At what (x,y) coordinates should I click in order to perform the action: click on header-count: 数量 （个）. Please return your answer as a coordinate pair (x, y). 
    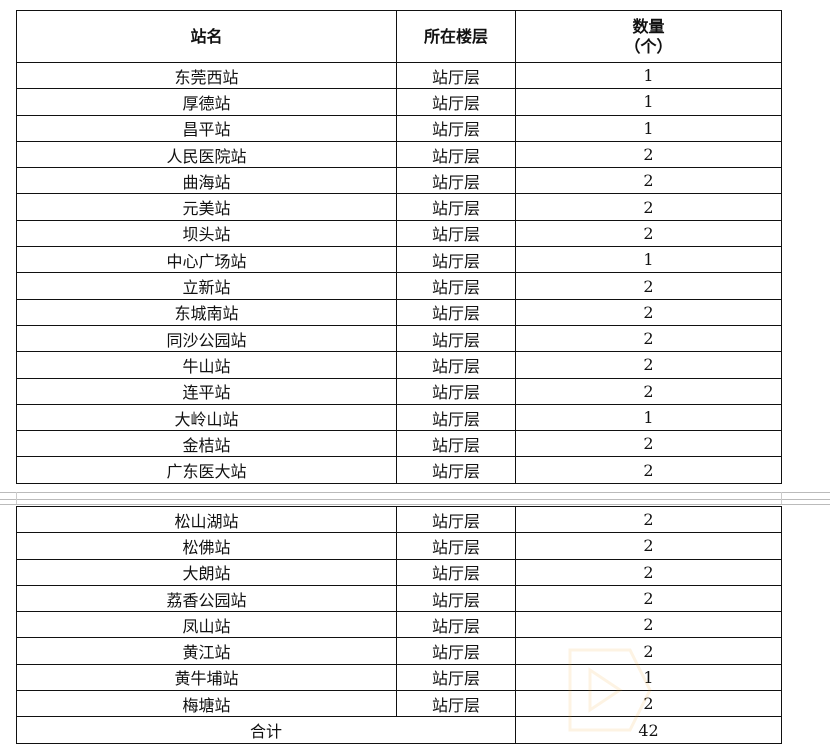
    Looking at the image, I should click on (648, 36).